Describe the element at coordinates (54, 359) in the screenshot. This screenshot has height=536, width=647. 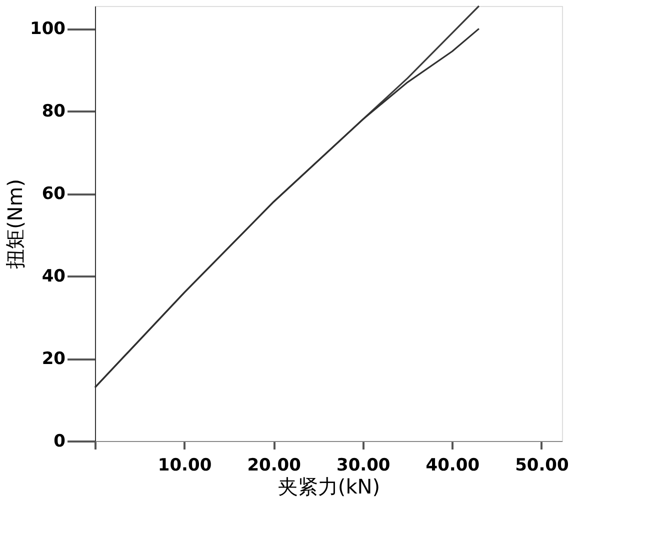
I see `y-tick-label: 20` at that location.